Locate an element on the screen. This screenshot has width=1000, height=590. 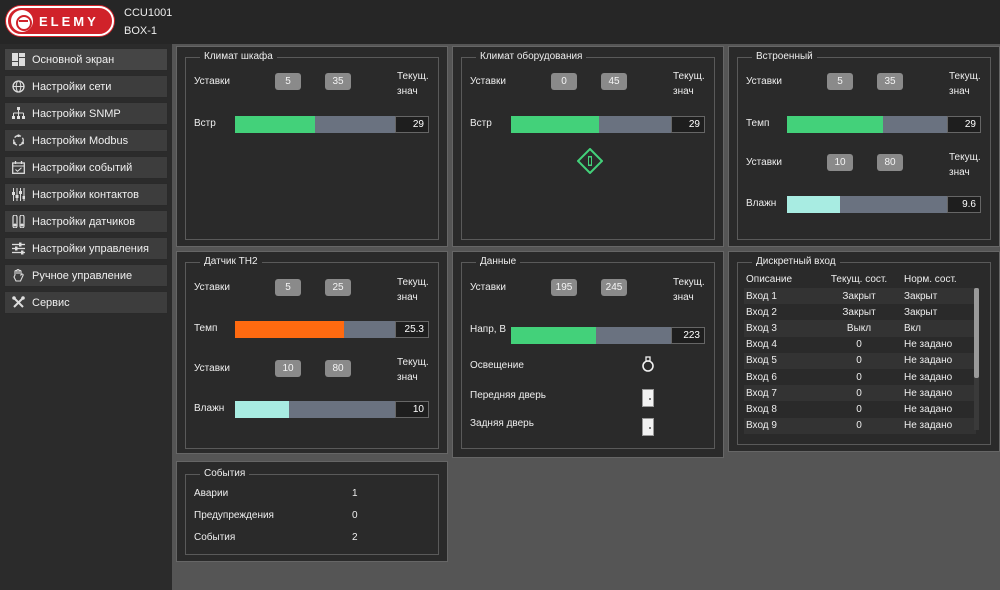
voltage-label: Напр, В is located at coordinates (488, 329).